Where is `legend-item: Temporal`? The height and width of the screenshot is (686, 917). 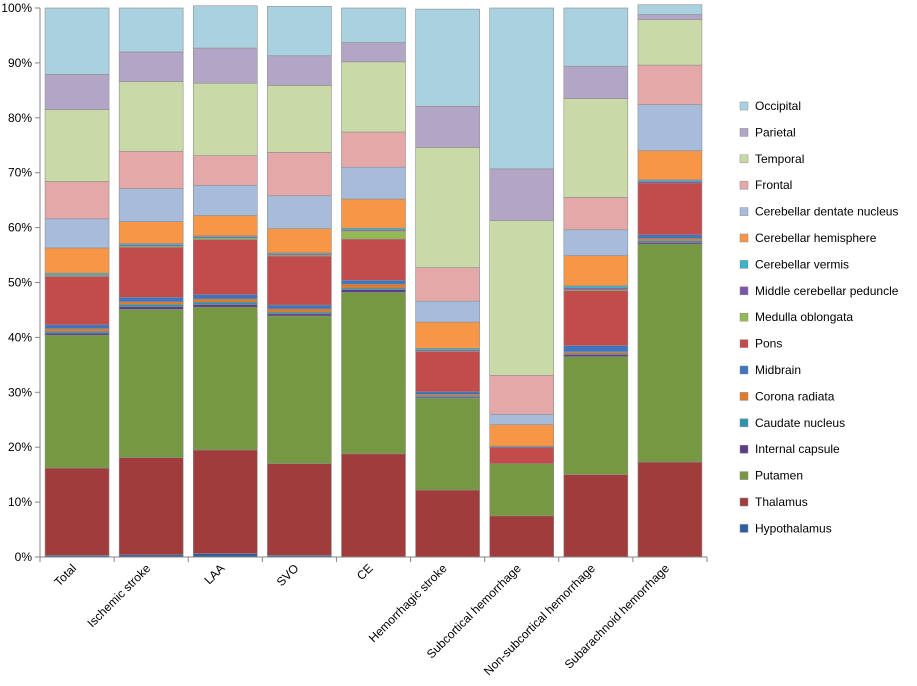
legend-item: Temporal is located at coordinates (771, 159).